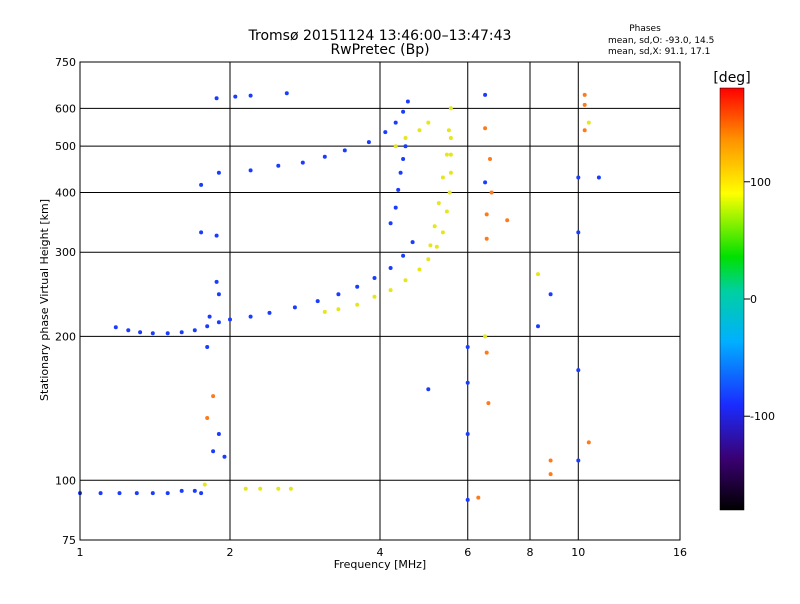 This screenshot has height=604, width=800. Describe the element at coordinates (760, 182) in the screenshot. I see `colorbar-tick-label: 100` at that location.